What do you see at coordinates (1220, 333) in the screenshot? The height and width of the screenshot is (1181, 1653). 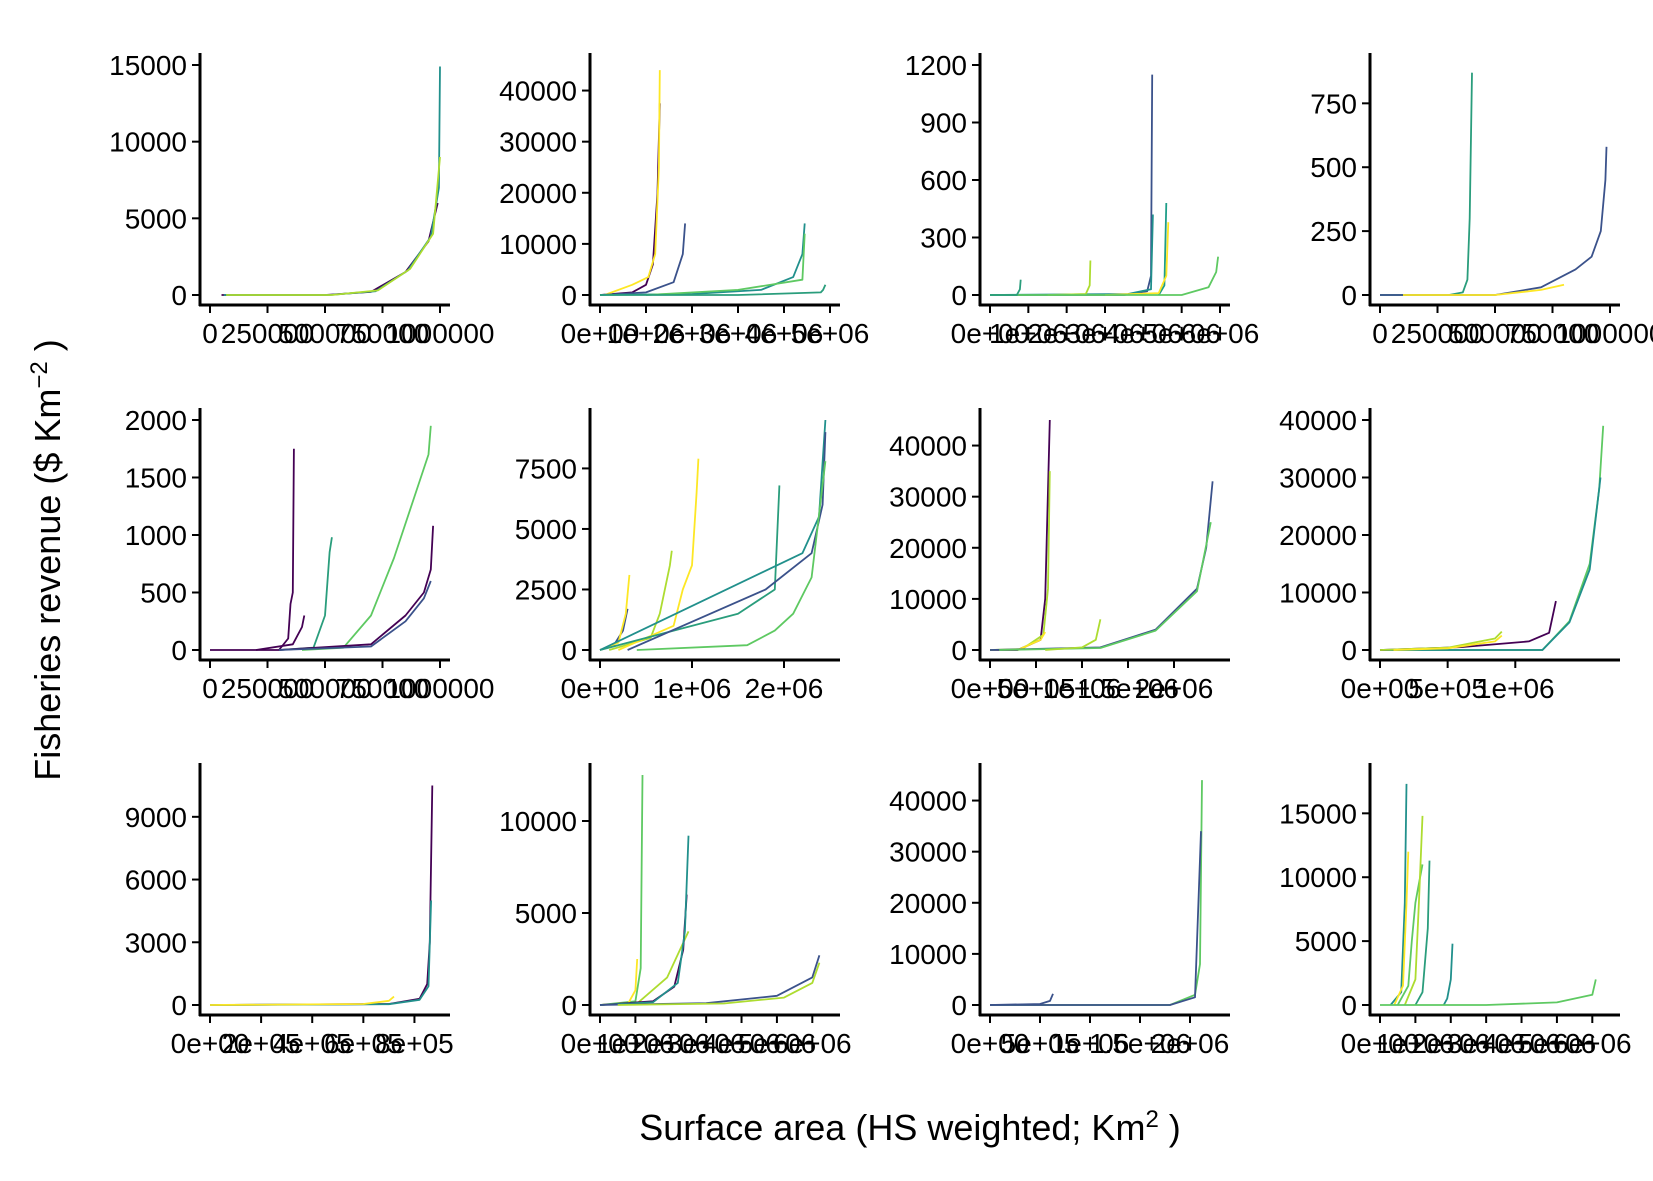 I see `x-tick-label: 6e+06` at bounding box center [1220, 333].